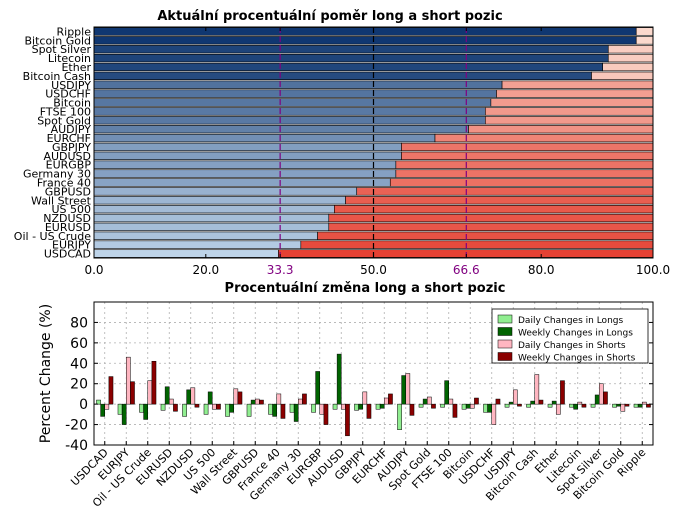 This screenshot has width=680, height=519. Describe the element at coordinates (245, 164) in the screenshot. I see `long-bar-eurgbp` at that location.